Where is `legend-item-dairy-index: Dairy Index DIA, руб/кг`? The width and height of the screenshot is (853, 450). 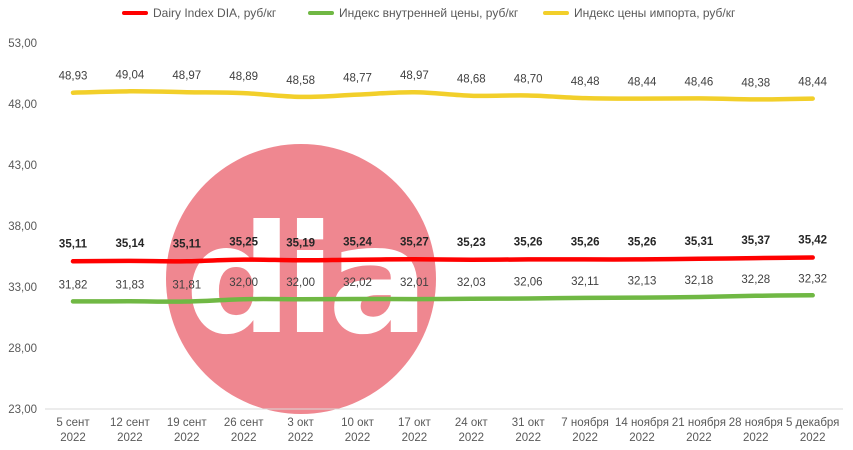 legend-item-dairy-index: Dairy Index DIA, руб/кг is located at coordinates (199, 13).